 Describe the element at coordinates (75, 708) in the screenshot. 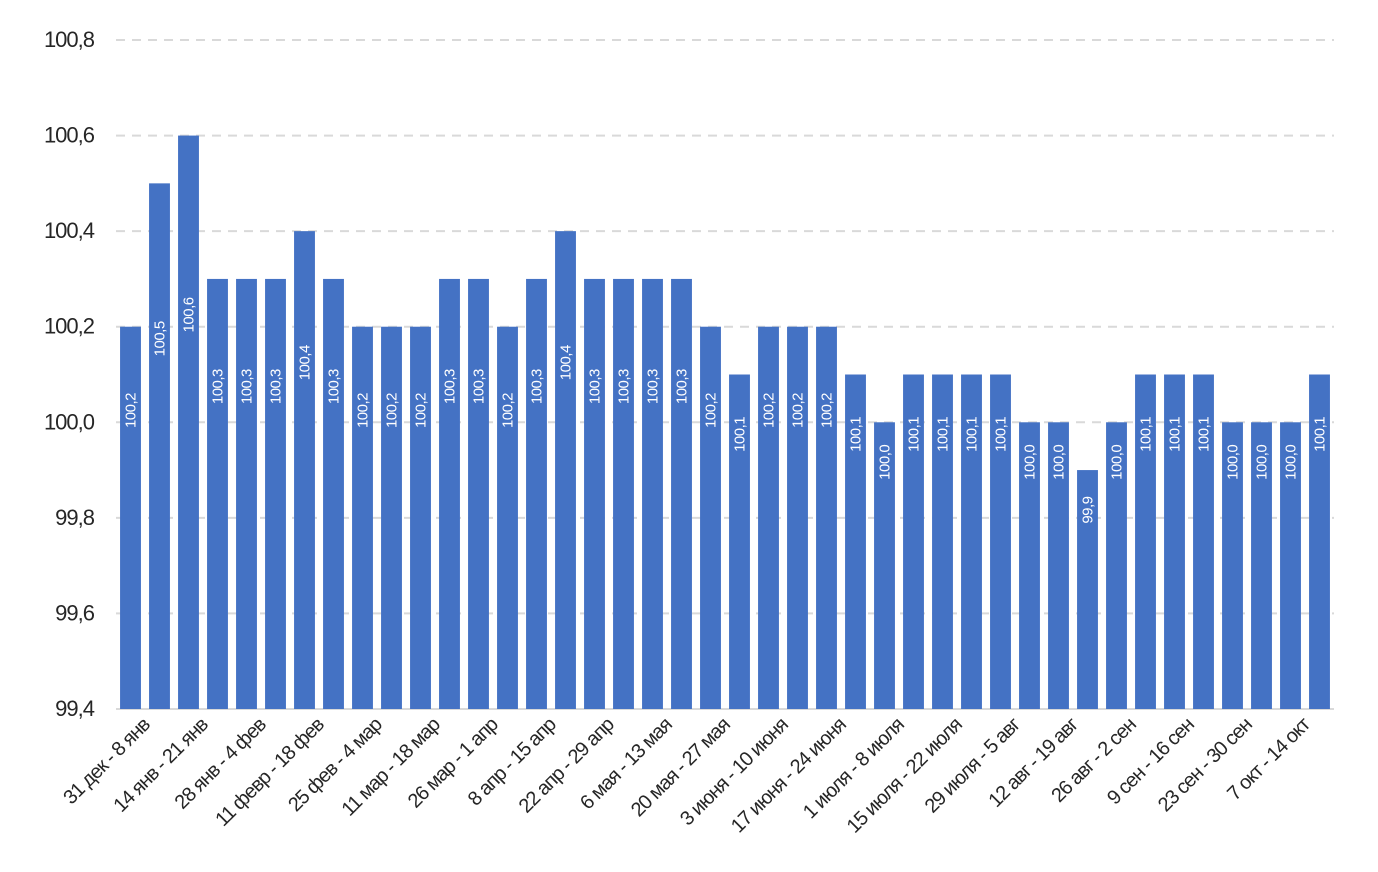

I see `y-tick-label: 99,4` at that location.